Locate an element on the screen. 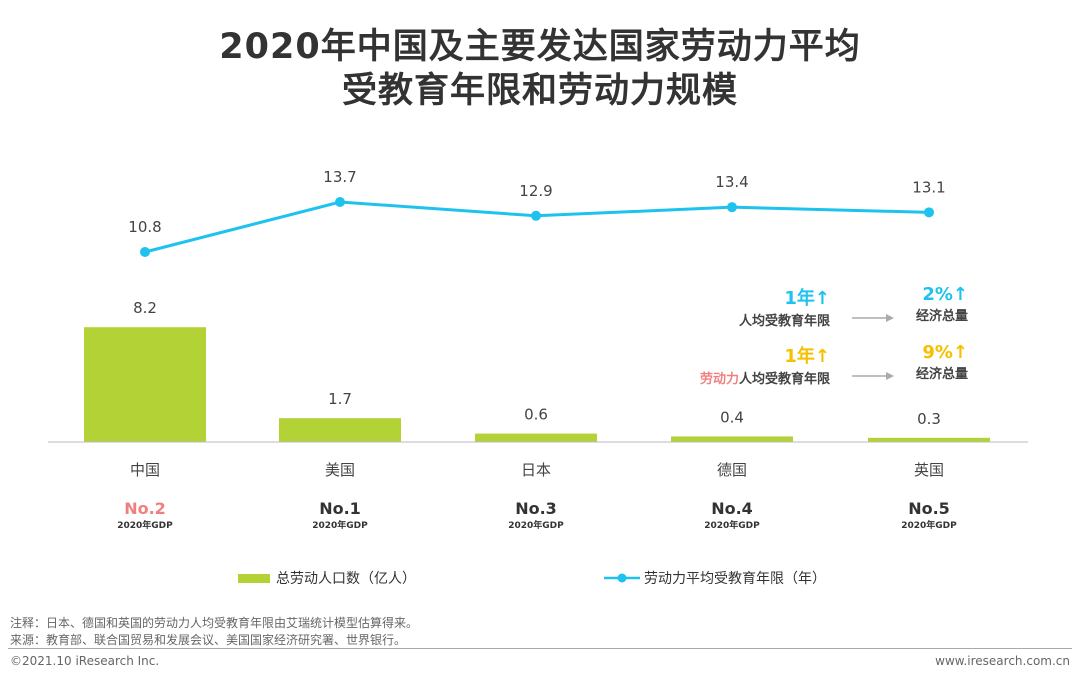  line-label: 10.8 is located at coordinates (144, 227).